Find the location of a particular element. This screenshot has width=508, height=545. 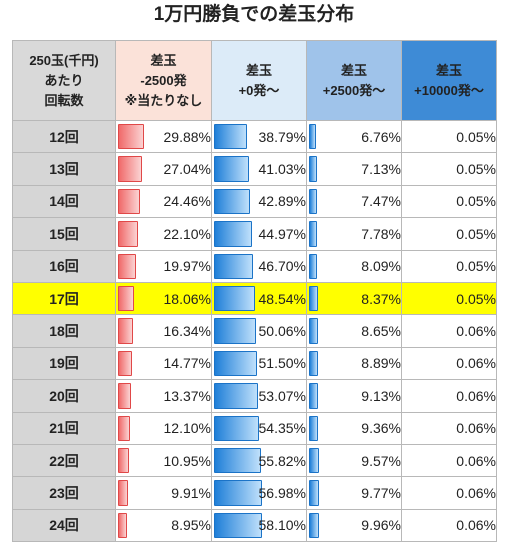

value-cell: 22.10% is located at coordinates (163, 234).